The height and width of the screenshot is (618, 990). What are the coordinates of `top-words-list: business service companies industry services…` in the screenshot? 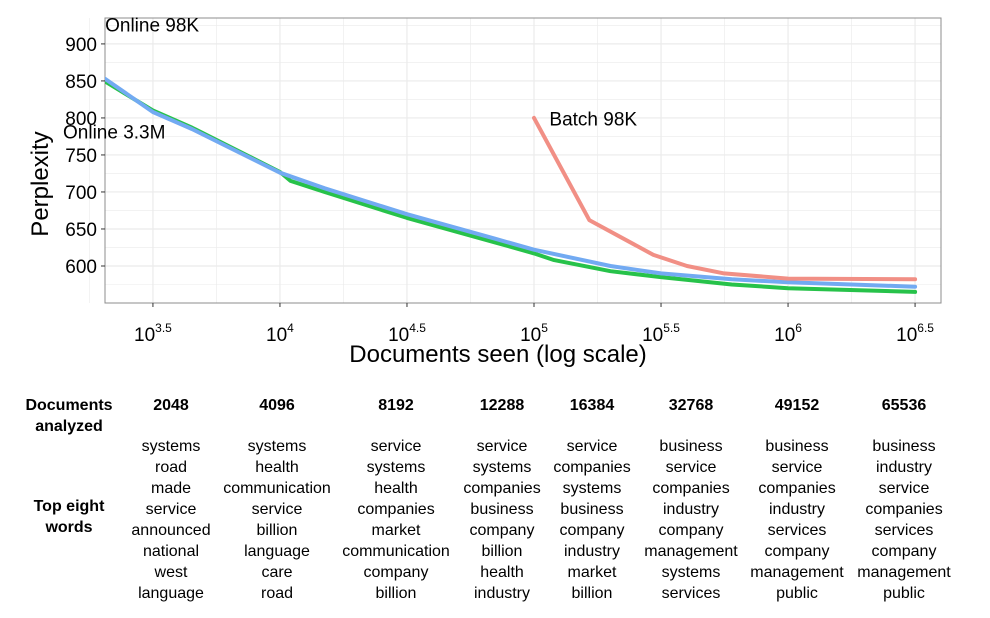 It's located at (797, 520).